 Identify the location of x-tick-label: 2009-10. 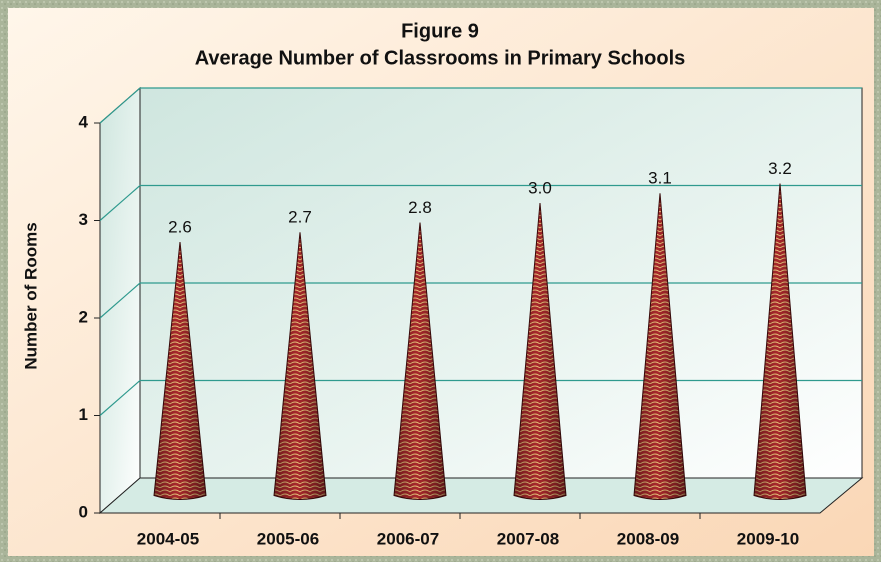
(768, 538).